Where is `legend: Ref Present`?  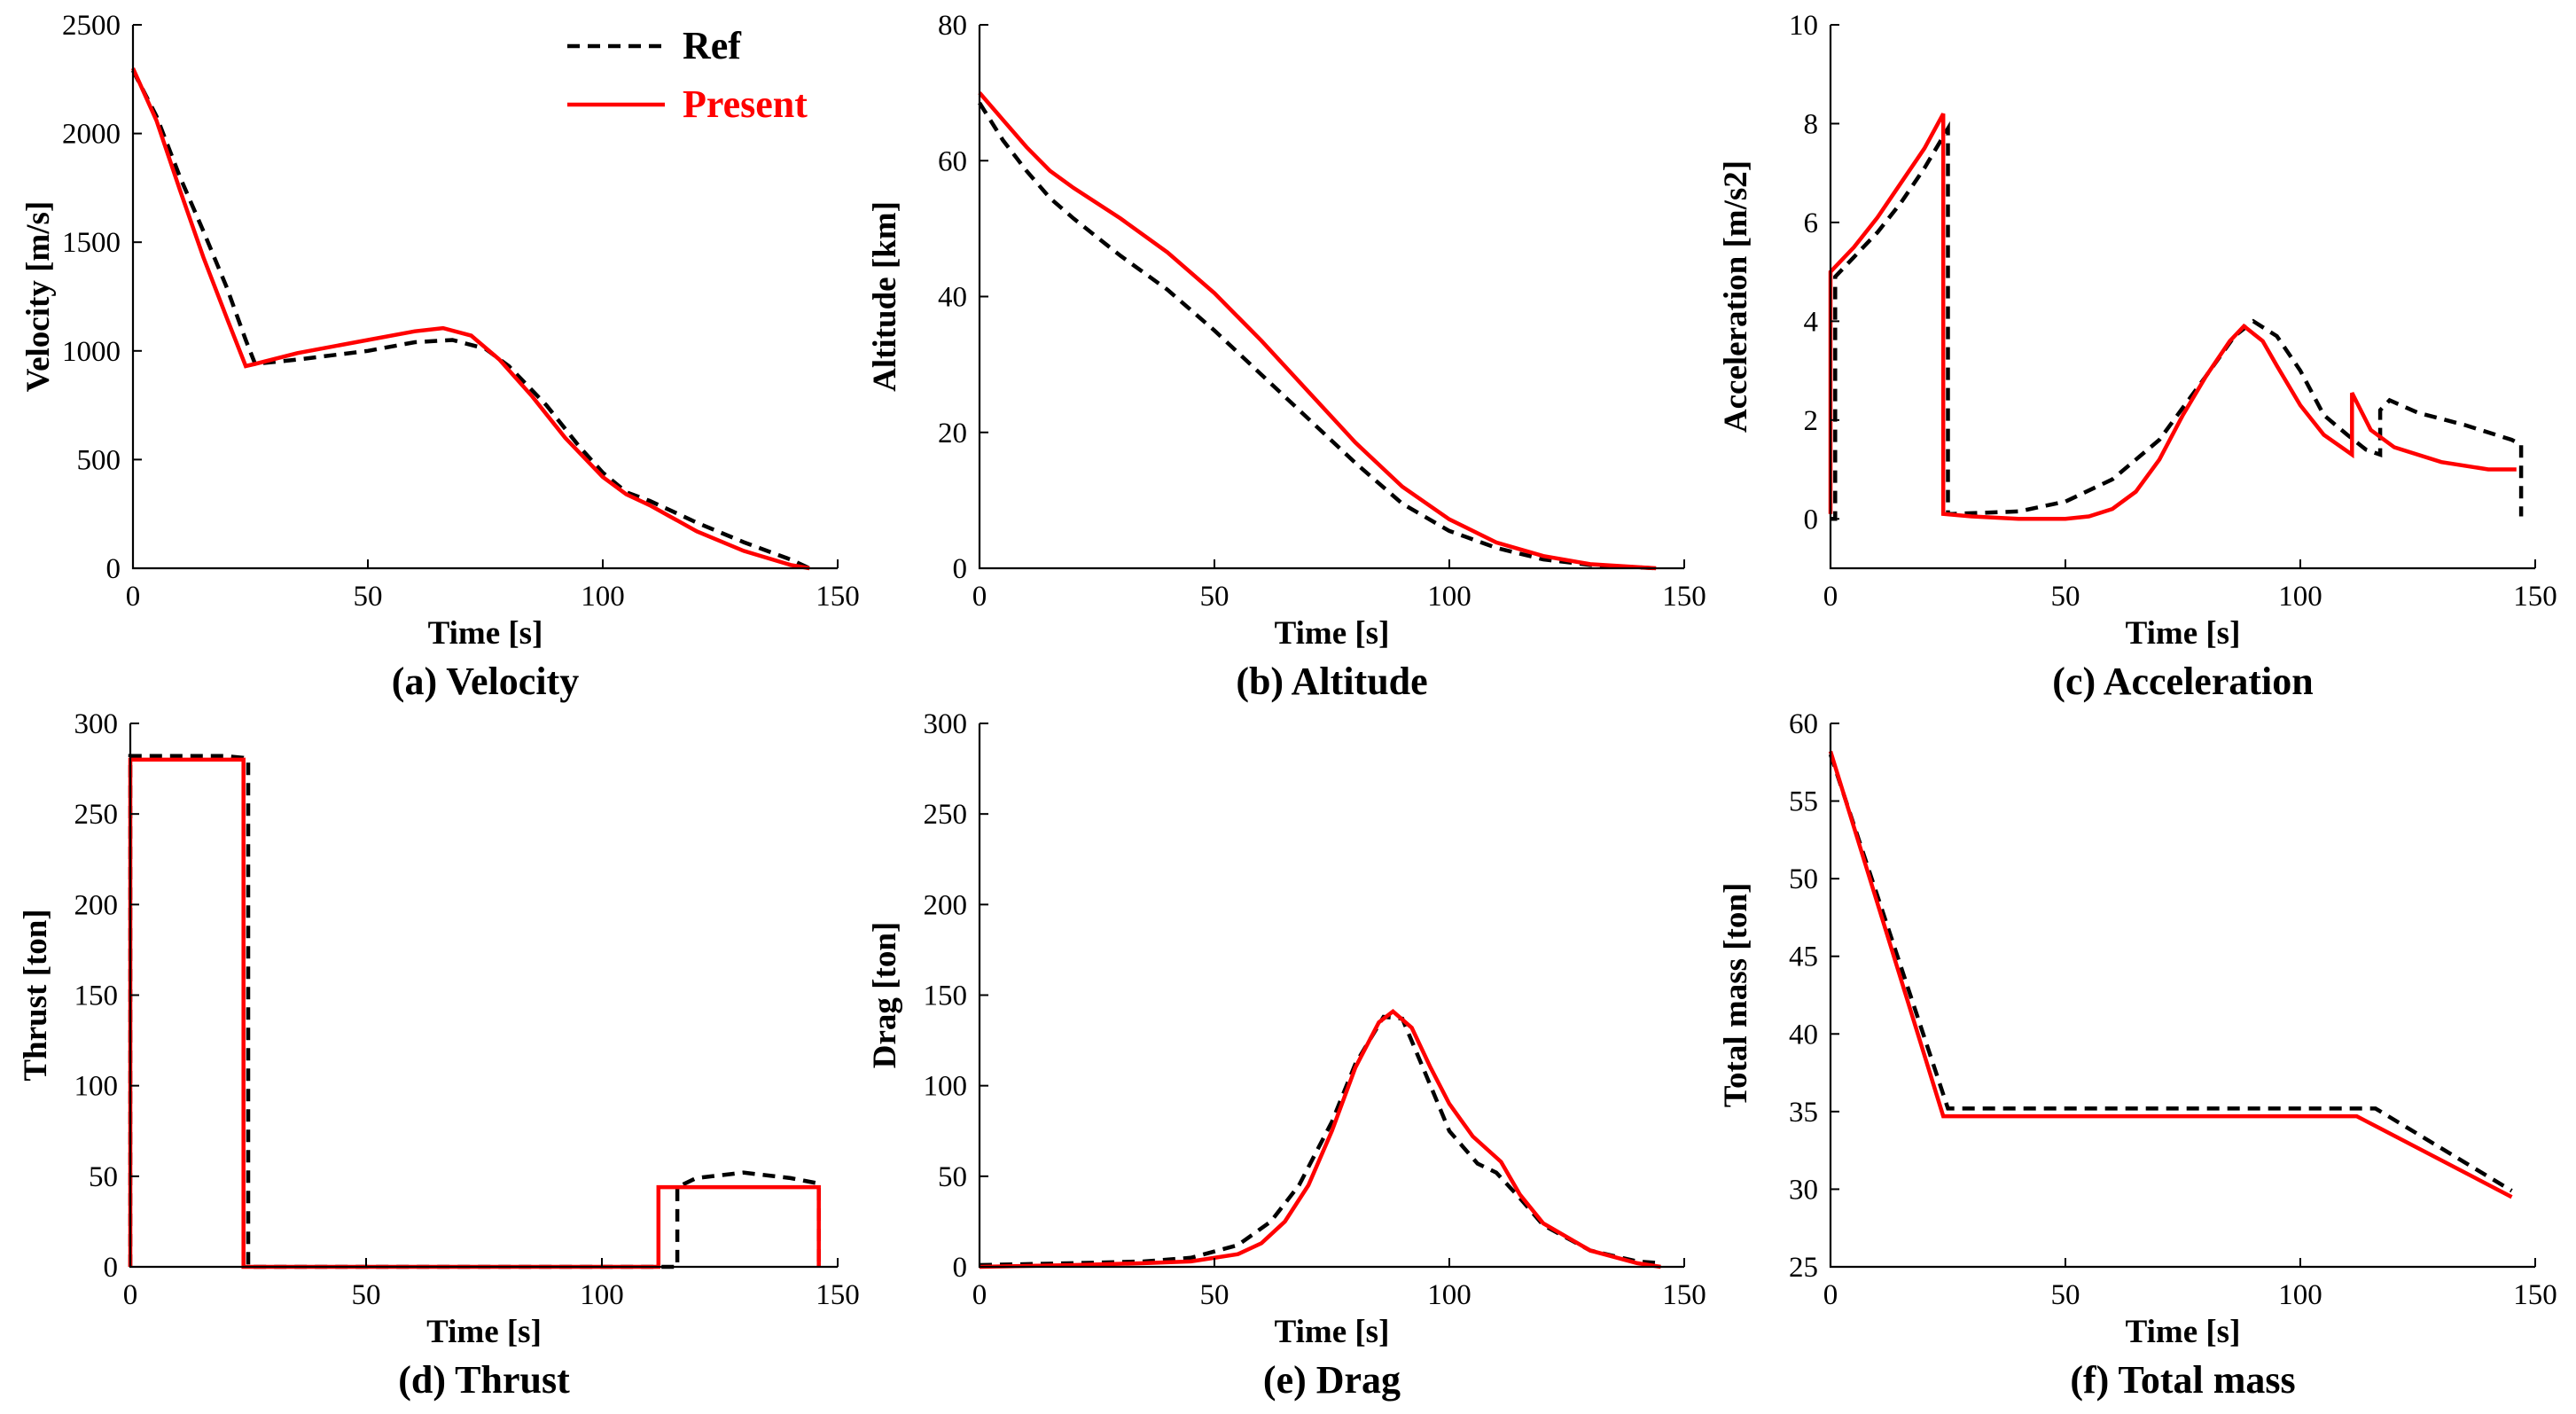 legend: Ref Present is located at coordinates (687, 75).